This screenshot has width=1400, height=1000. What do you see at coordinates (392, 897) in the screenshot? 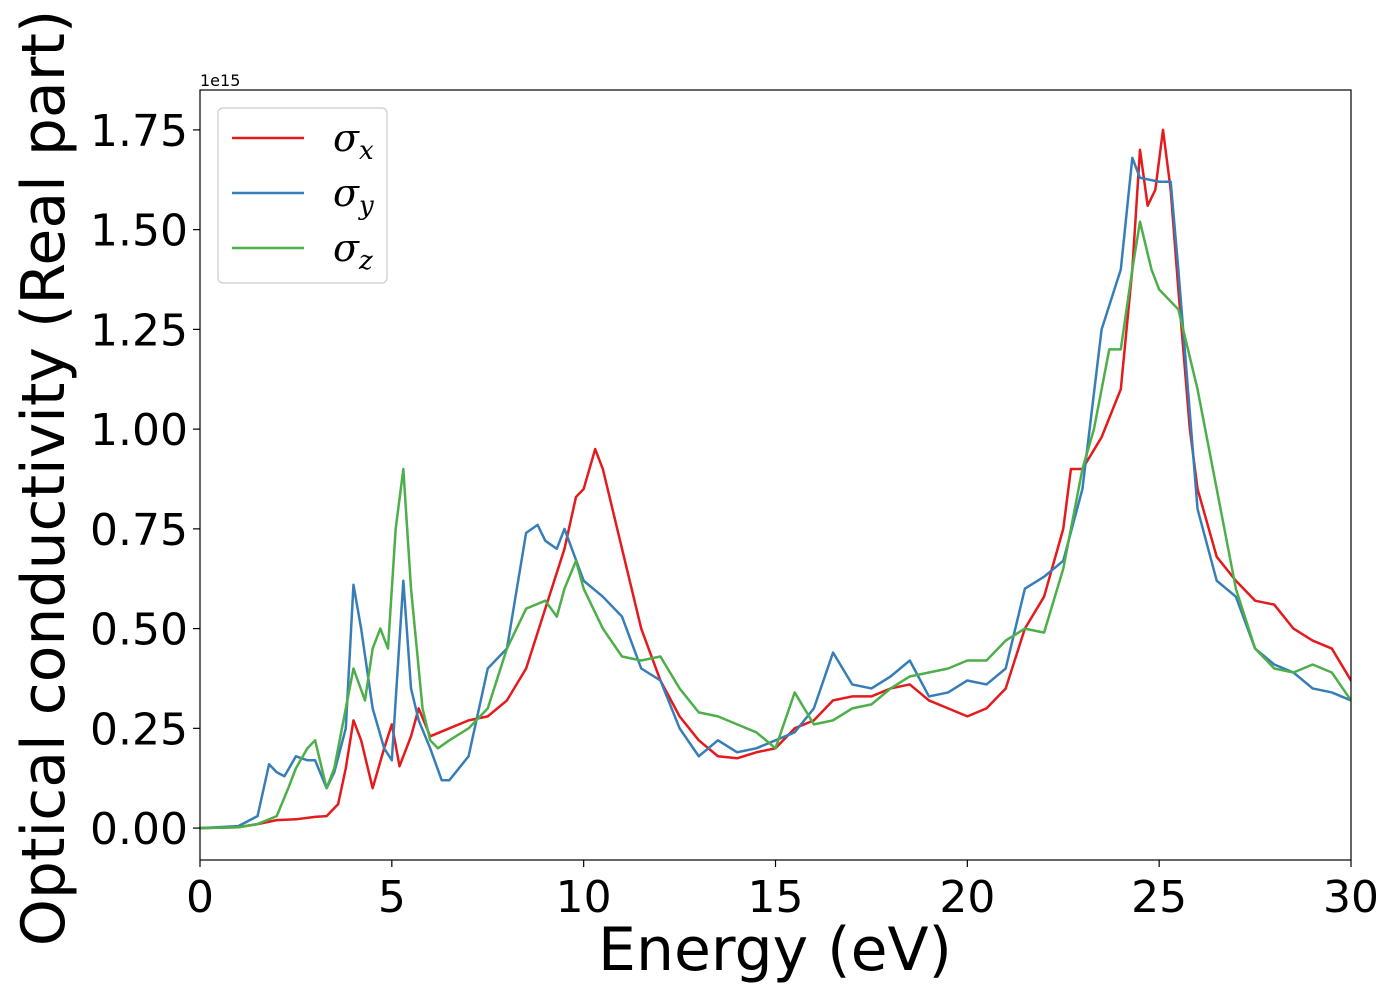
I see `x-tick-label: 5` at bounding box center [392, 897].